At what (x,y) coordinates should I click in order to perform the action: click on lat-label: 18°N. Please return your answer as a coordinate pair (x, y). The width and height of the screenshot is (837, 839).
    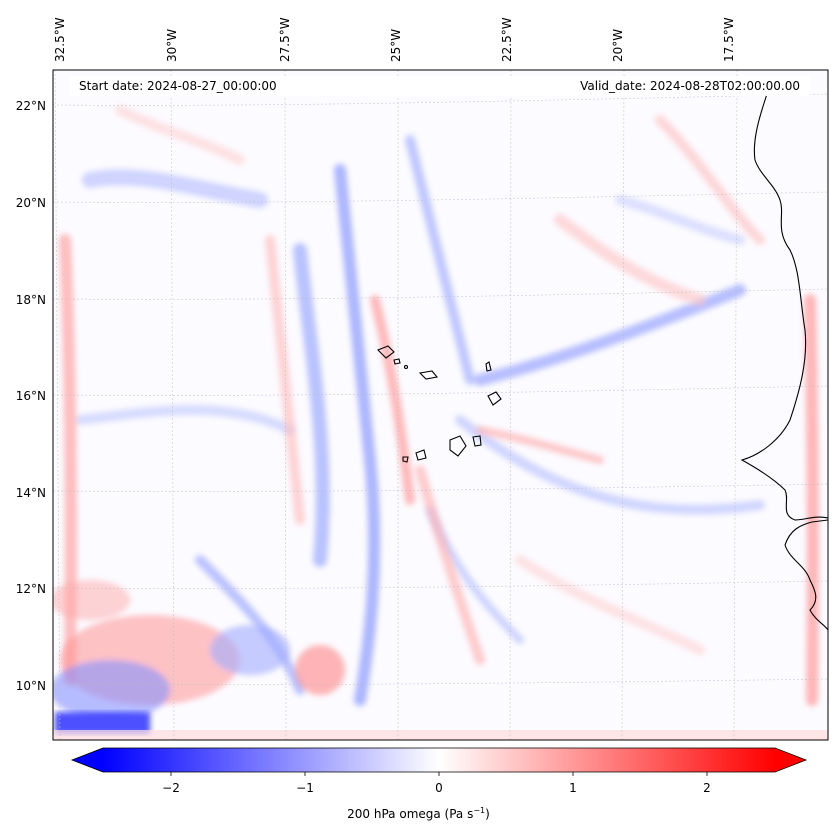
    Looking at the image, I should click on (31, 300).